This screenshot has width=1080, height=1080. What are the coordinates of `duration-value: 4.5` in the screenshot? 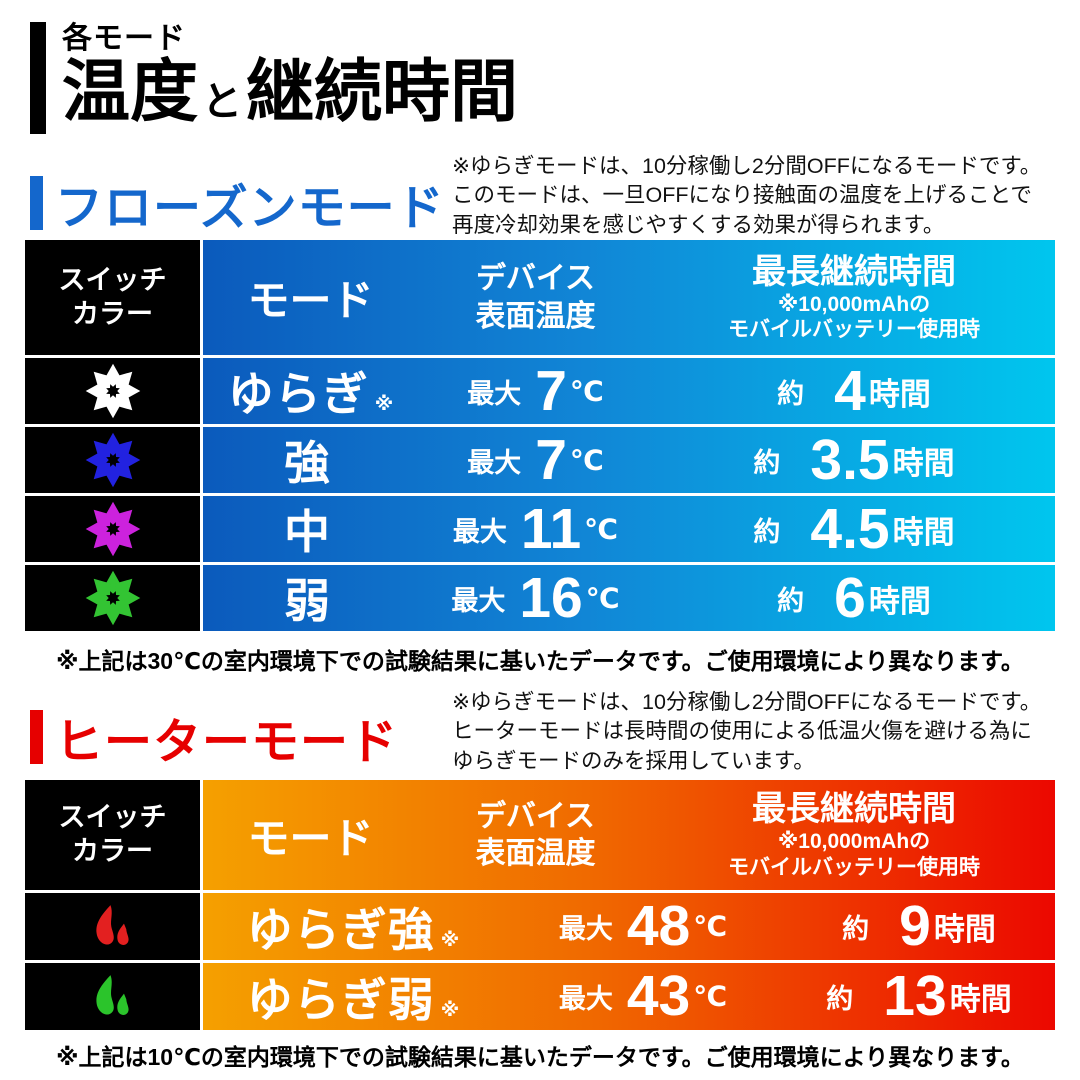 It's located at (850, 528).